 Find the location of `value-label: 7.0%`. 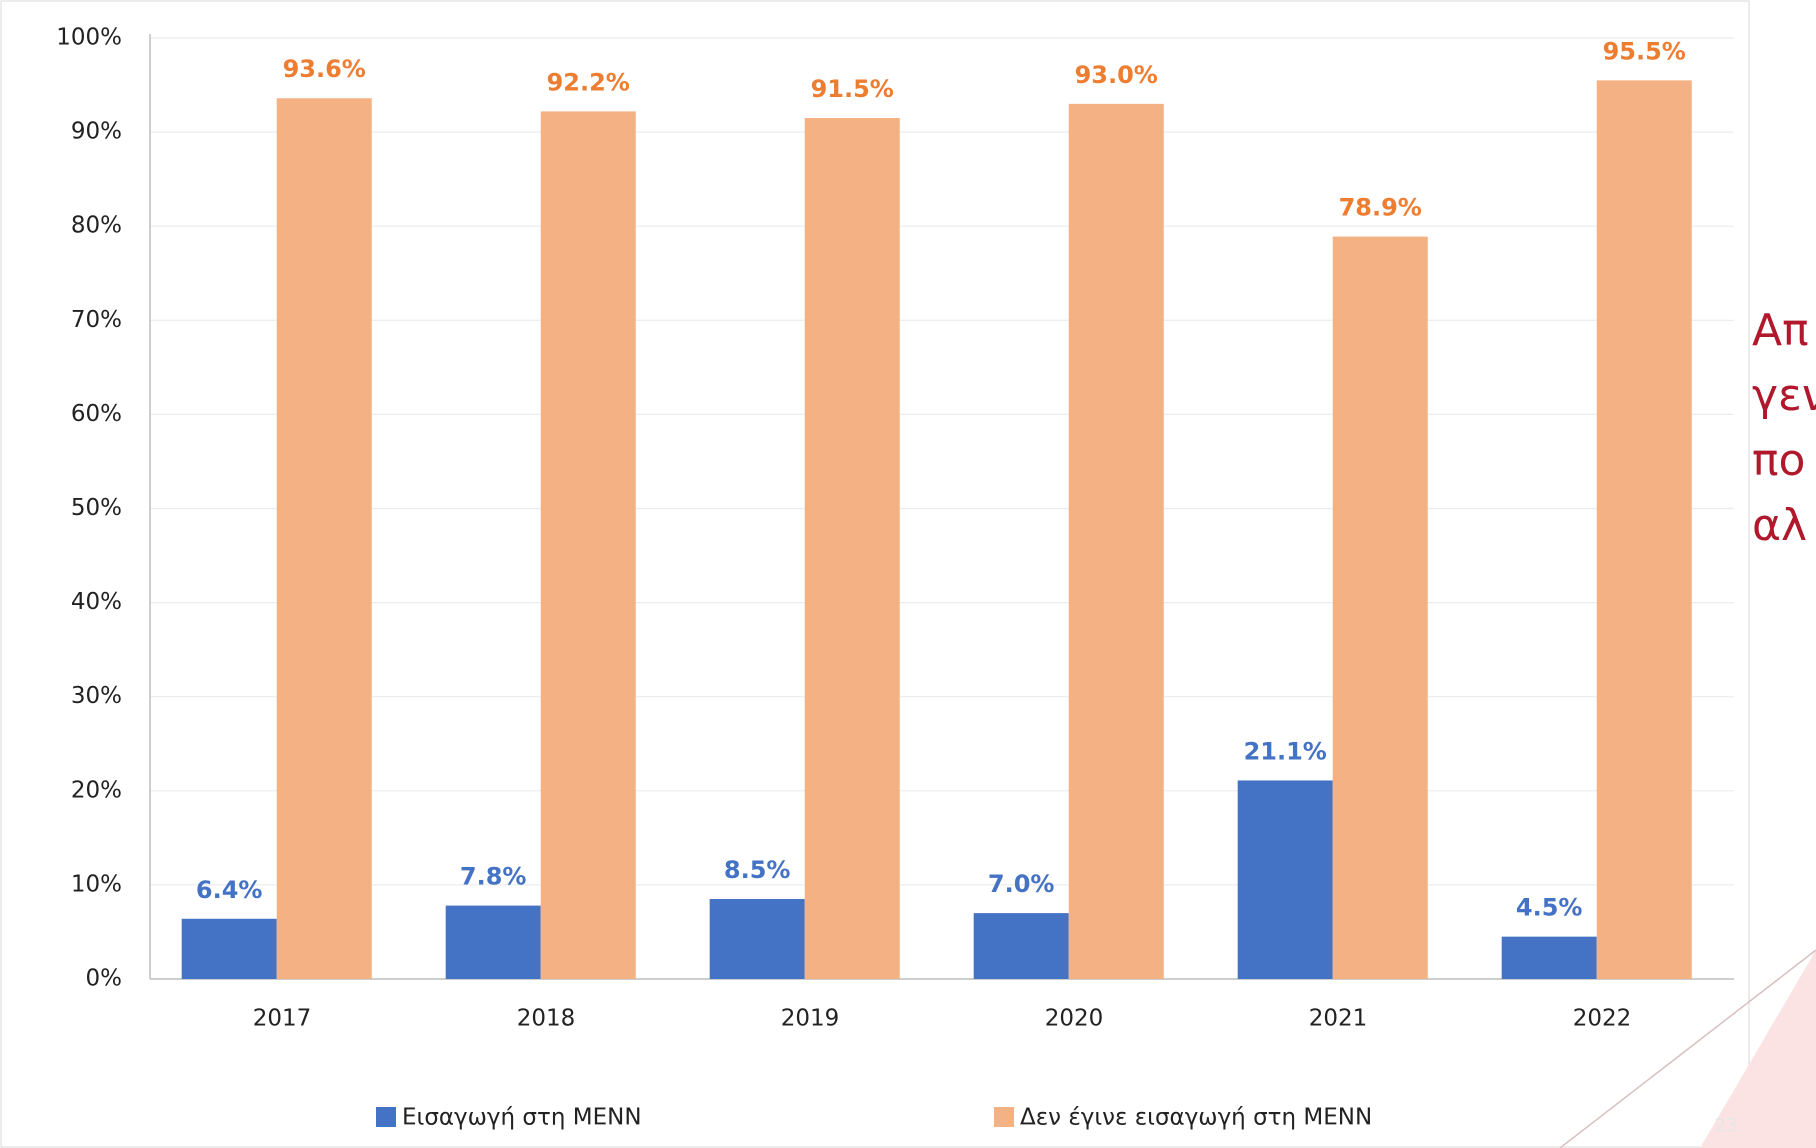

value-label: 7.0% is located at coordinates (1021, 884).